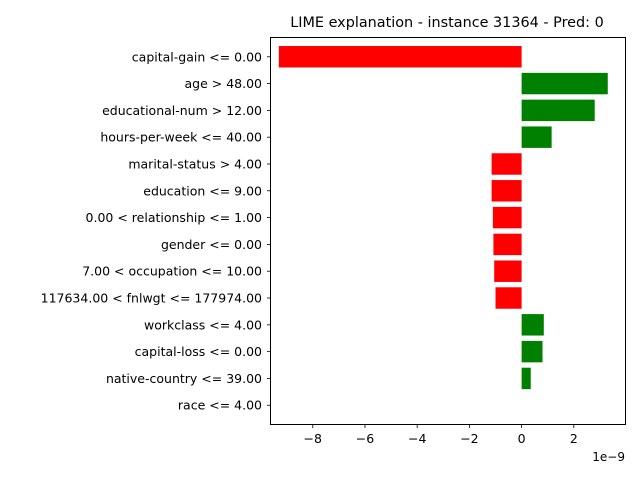  Describe the element at coordinates (182, 110) in the screenshot. I see `y-tick-label: educational-num > 12.00` at that location.